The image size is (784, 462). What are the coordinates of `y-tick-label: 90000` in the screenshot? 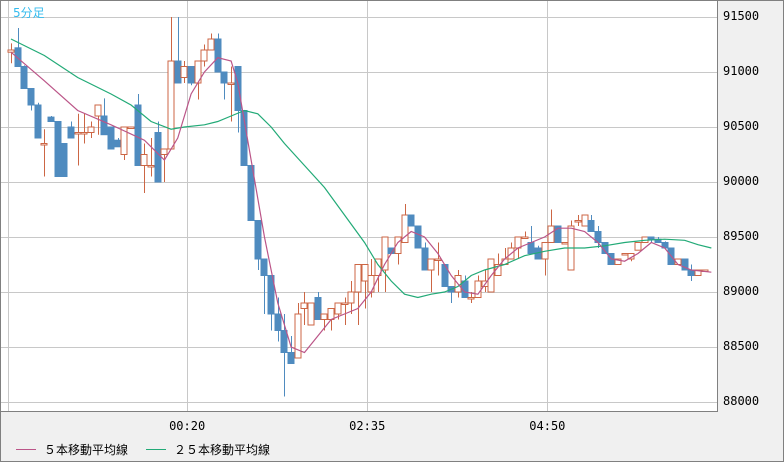 It's located at (741, 181).